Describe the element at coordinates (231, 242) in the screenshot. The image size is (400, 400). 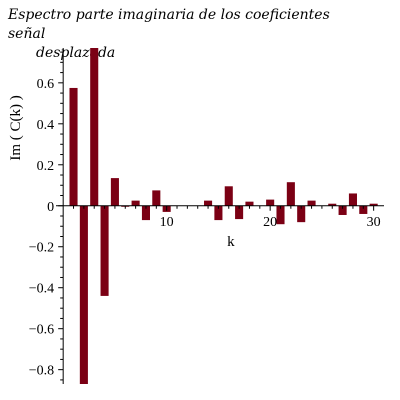
I see `x-axis-label: k` at that location.